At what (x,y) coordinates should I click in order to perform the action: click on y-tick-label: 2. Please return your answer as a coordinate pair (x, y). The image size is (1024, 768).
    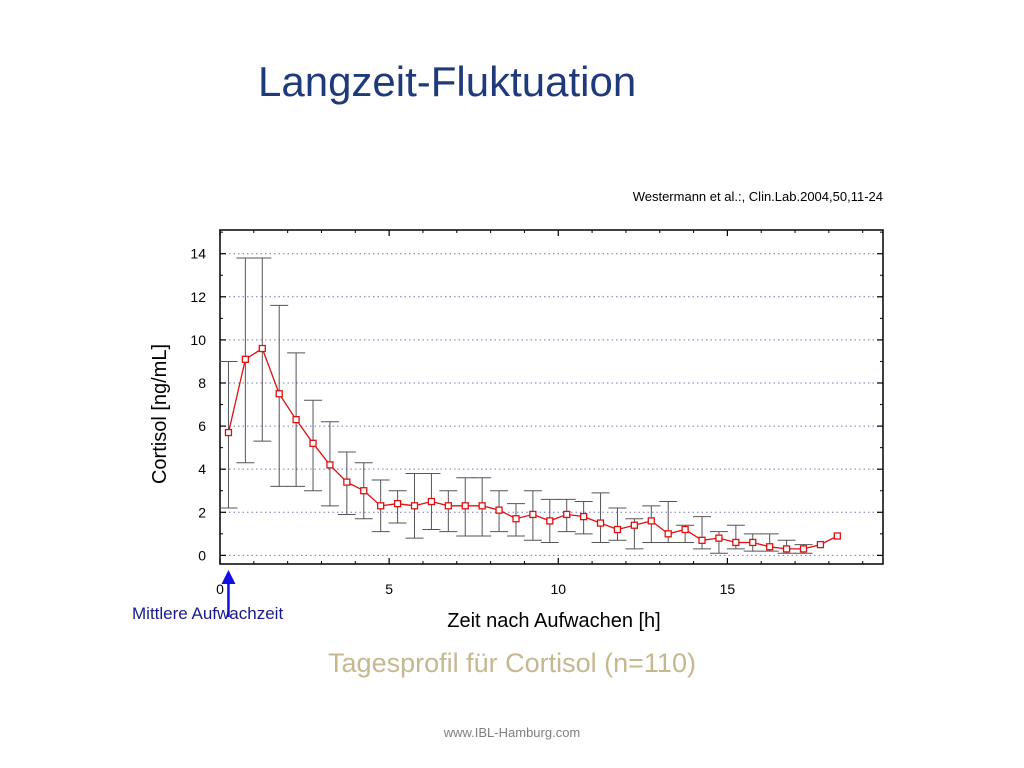
    Looking at the image, I should click on (202, 512).